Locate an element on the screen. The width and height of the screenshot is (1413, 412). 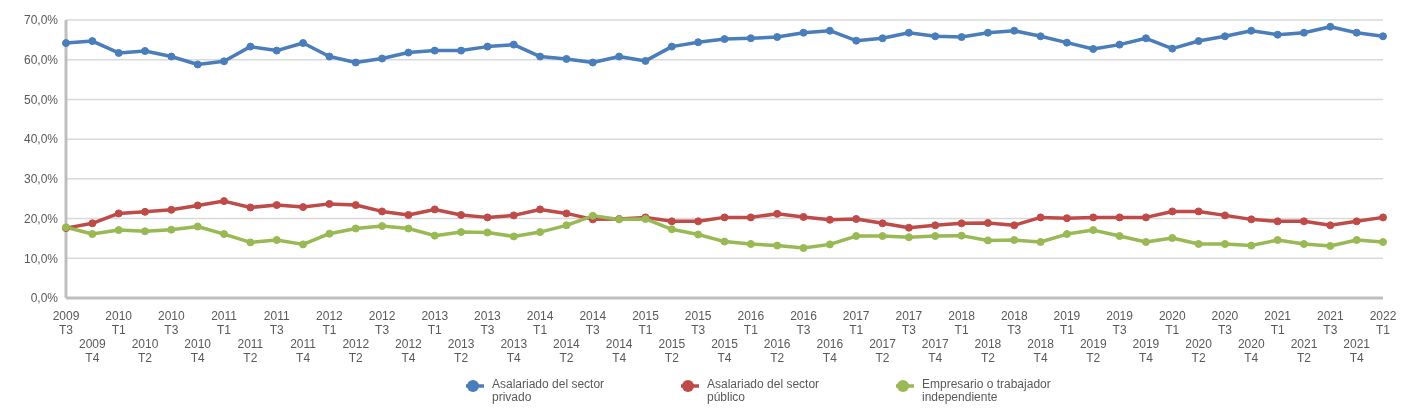
x-tick-label: 2011 T2 is located at coordinates (250, 351).